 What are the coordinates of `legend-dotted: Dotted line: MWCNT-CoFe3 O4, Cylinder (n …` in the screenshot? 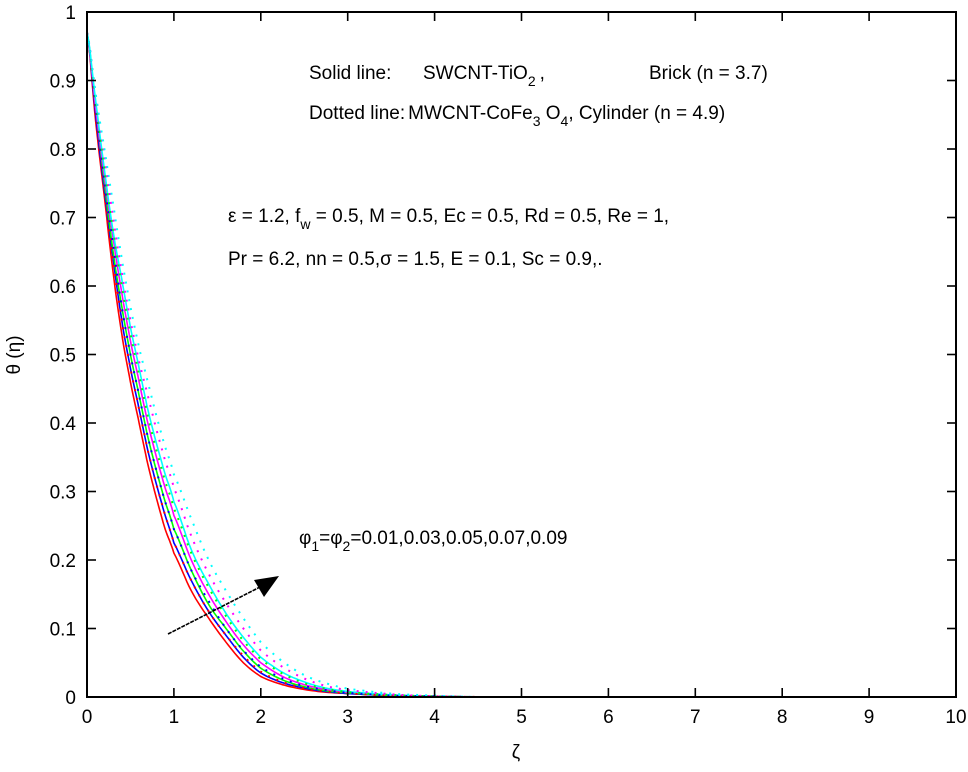 It's located at (517, 116).